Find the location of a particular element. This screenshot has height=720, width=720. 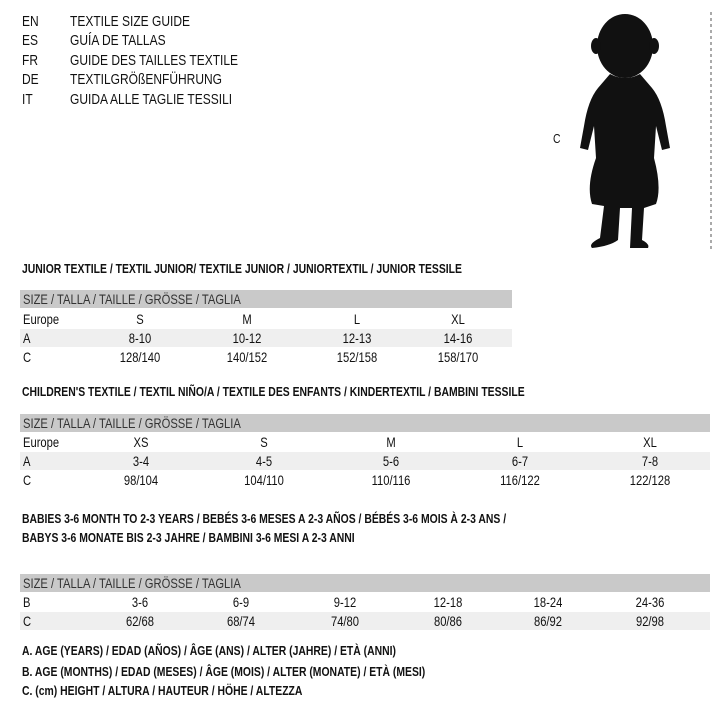

table-row: C 128/140 140/152 152/158 158/170 is located at coordinates (266, 357).